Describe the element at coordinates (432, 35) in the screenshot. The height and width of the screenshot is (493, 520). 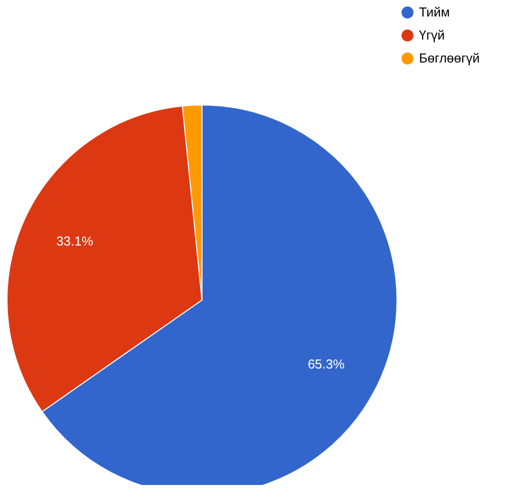
I see `legend-label: Үгүй` at that location.